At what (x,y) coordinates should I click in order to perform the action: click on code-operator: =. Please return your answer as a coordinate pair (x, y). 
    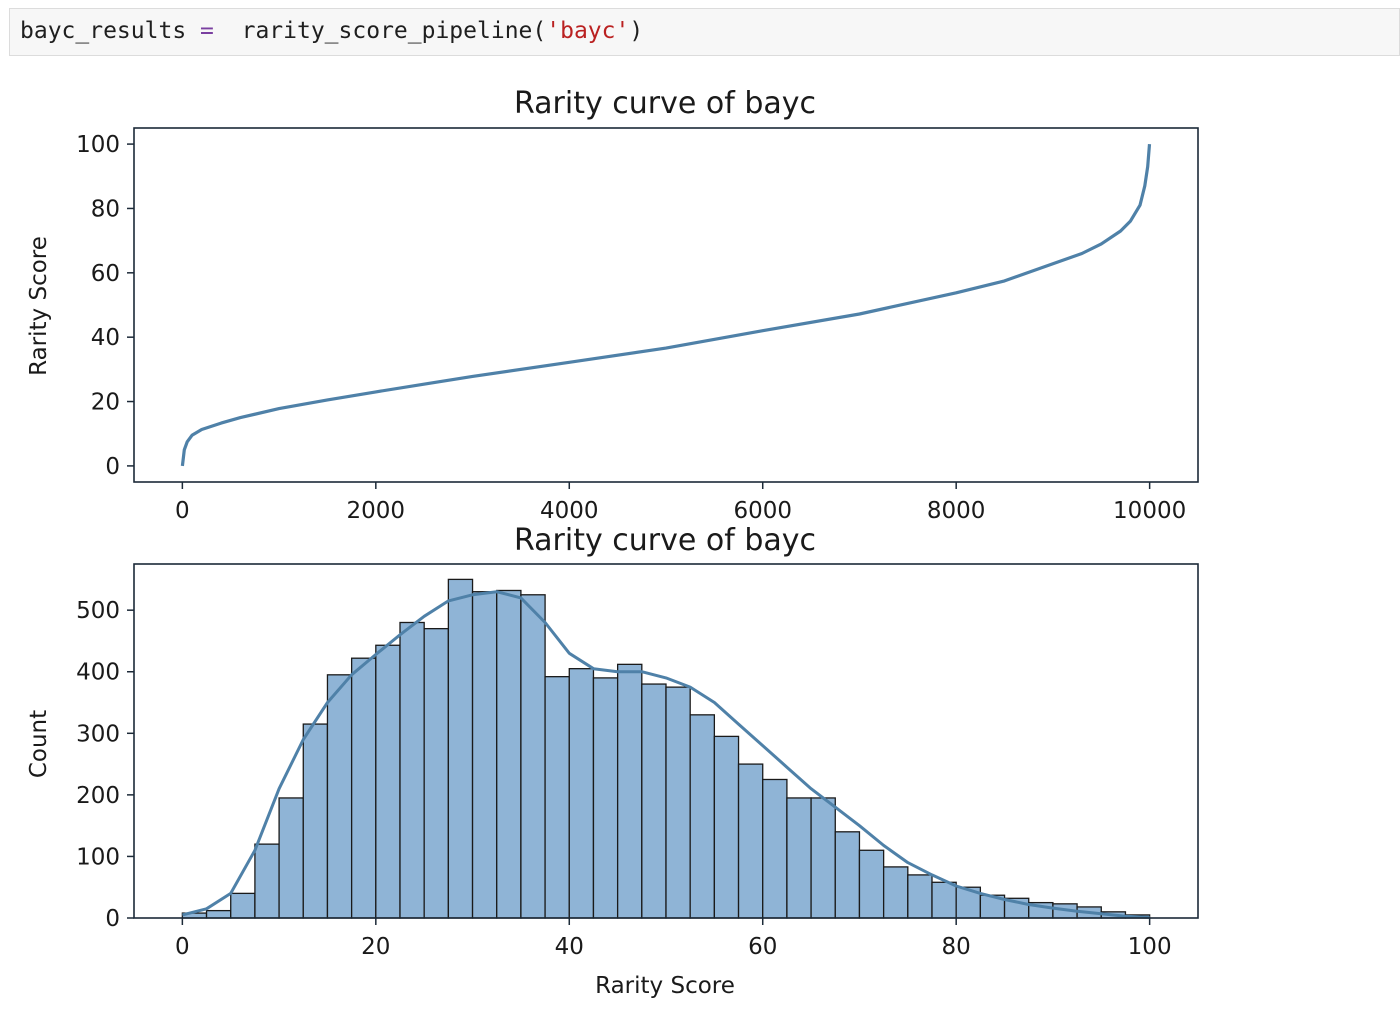
    Looking at the image, I should click on (207, 31).